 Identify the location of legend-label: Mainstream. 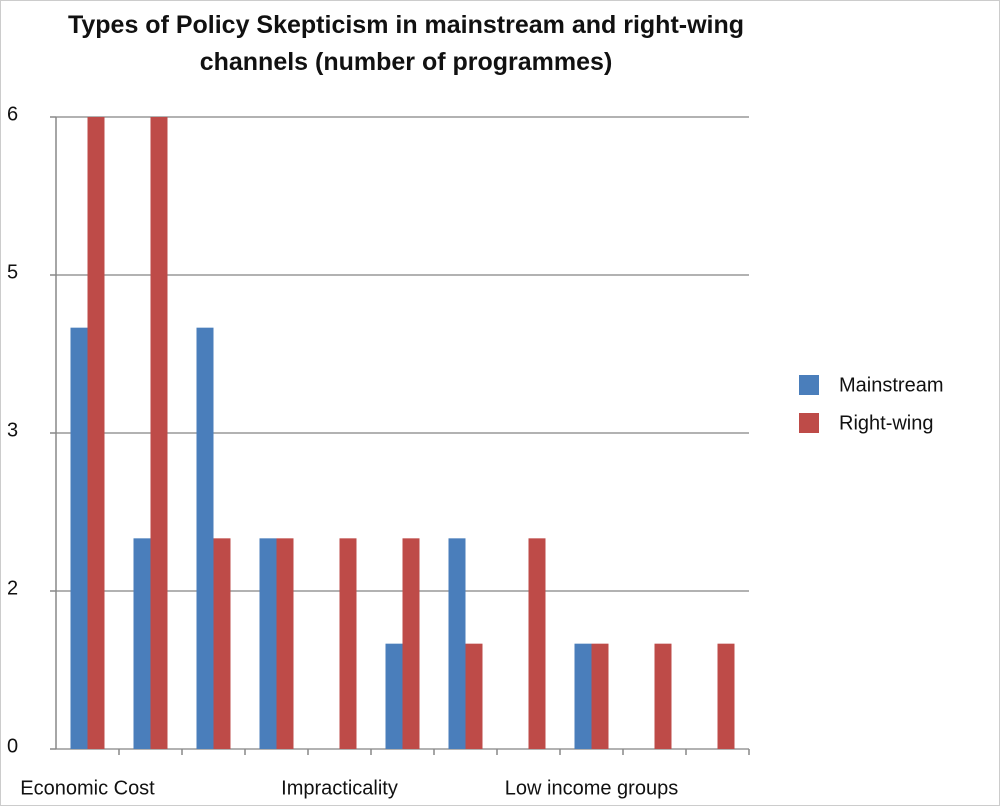
(891, 385).